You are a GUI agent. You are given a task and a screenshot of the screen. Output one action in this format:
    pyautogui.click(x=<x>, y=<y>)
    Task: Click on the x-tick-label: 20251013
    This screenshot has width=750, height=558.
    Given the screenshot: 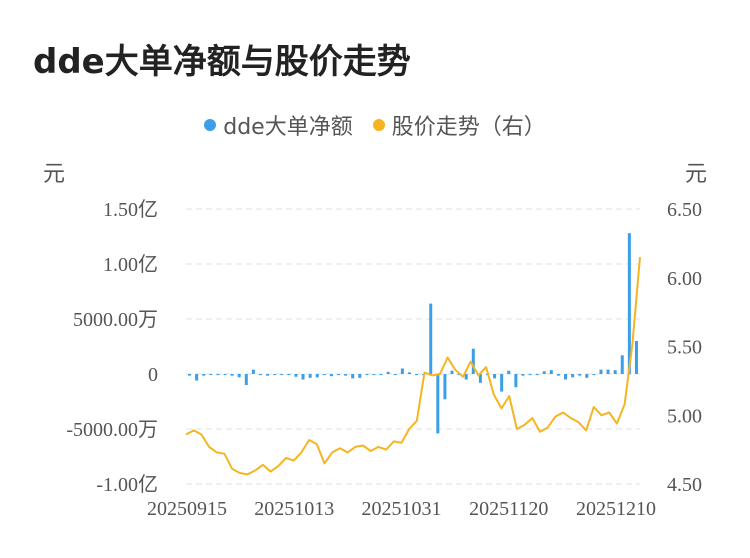 What is the action you would take?
    pyautogui.click(x=294, y=509)
    